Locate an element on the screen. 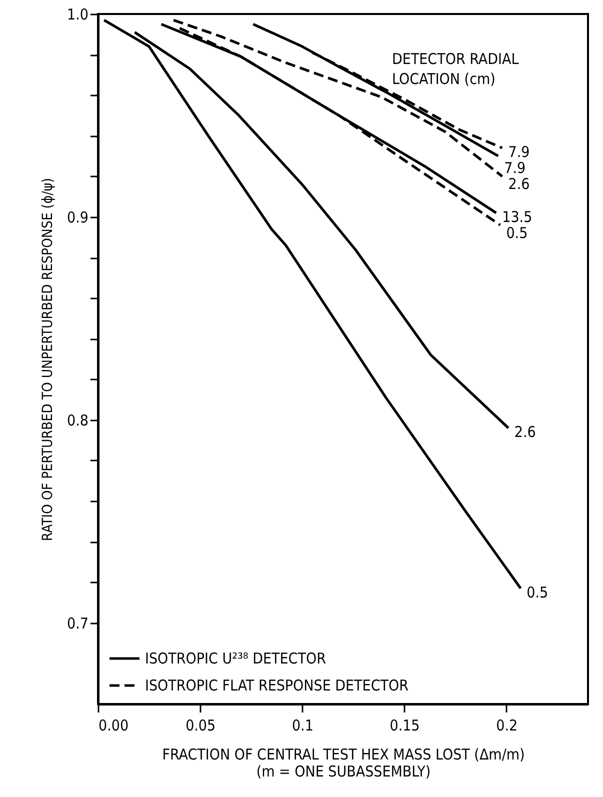 The image size is (603, 797). x-tick-label: 0.15 is located at coordinates (405, 725).